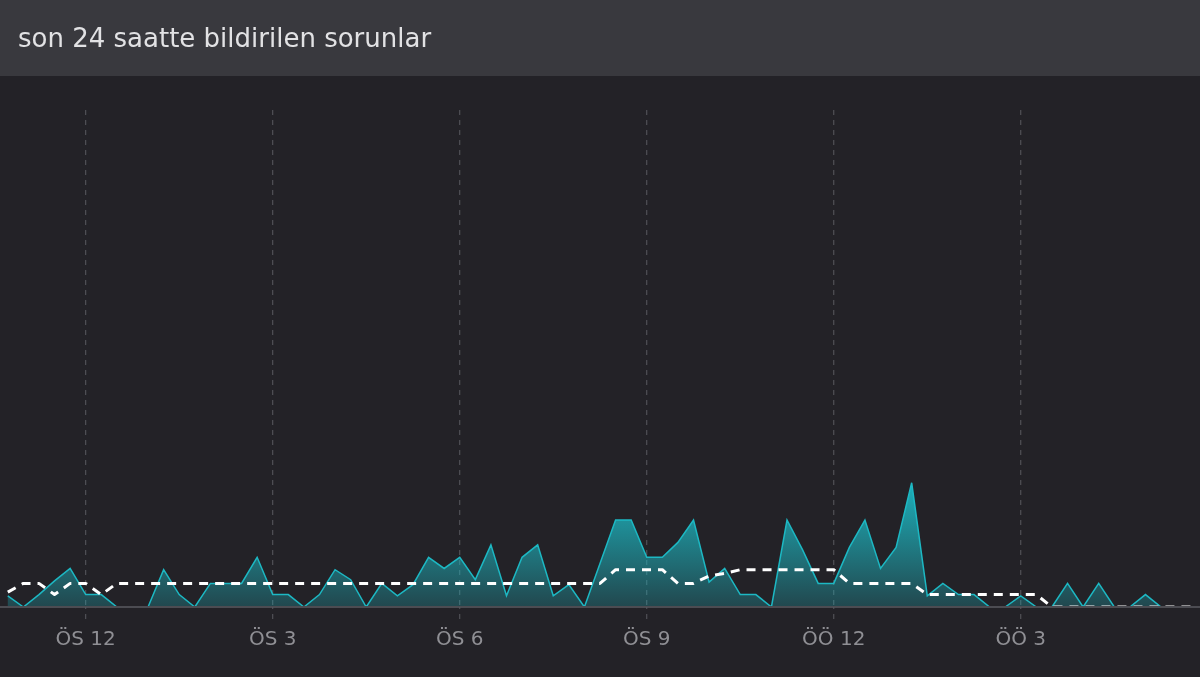 This screenshot has height=677, width=1200. I want to click on x-tick-label: ÖS 12, so click(85, 638).